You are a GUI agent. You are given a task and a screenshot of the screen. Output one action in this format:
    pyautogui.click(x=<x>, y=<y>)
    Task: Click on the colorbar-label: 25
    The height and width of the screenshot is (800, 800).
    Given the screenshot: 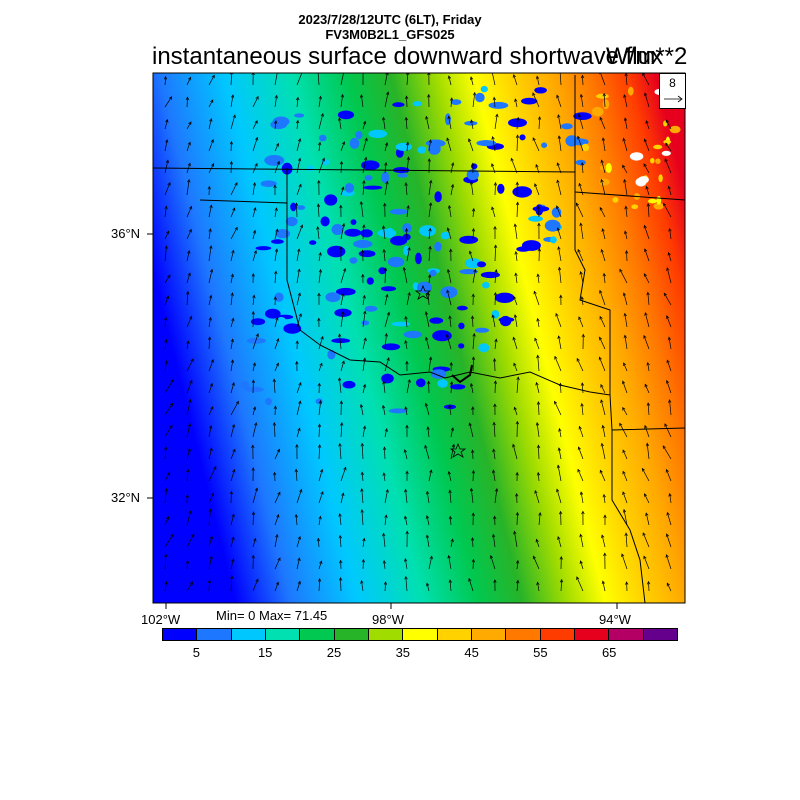 What is the action you would take?
    pyautogui.click(x=334, y=652)
    